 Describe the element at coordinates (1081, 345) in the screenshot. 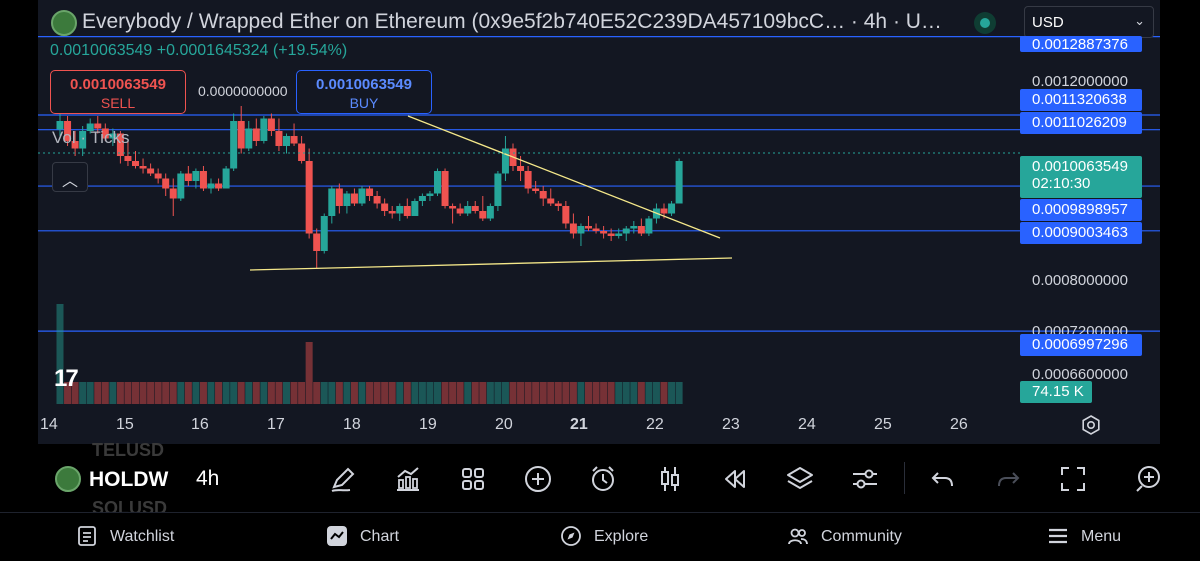

I see `line-price-tag: 0.0006997296` at that location.